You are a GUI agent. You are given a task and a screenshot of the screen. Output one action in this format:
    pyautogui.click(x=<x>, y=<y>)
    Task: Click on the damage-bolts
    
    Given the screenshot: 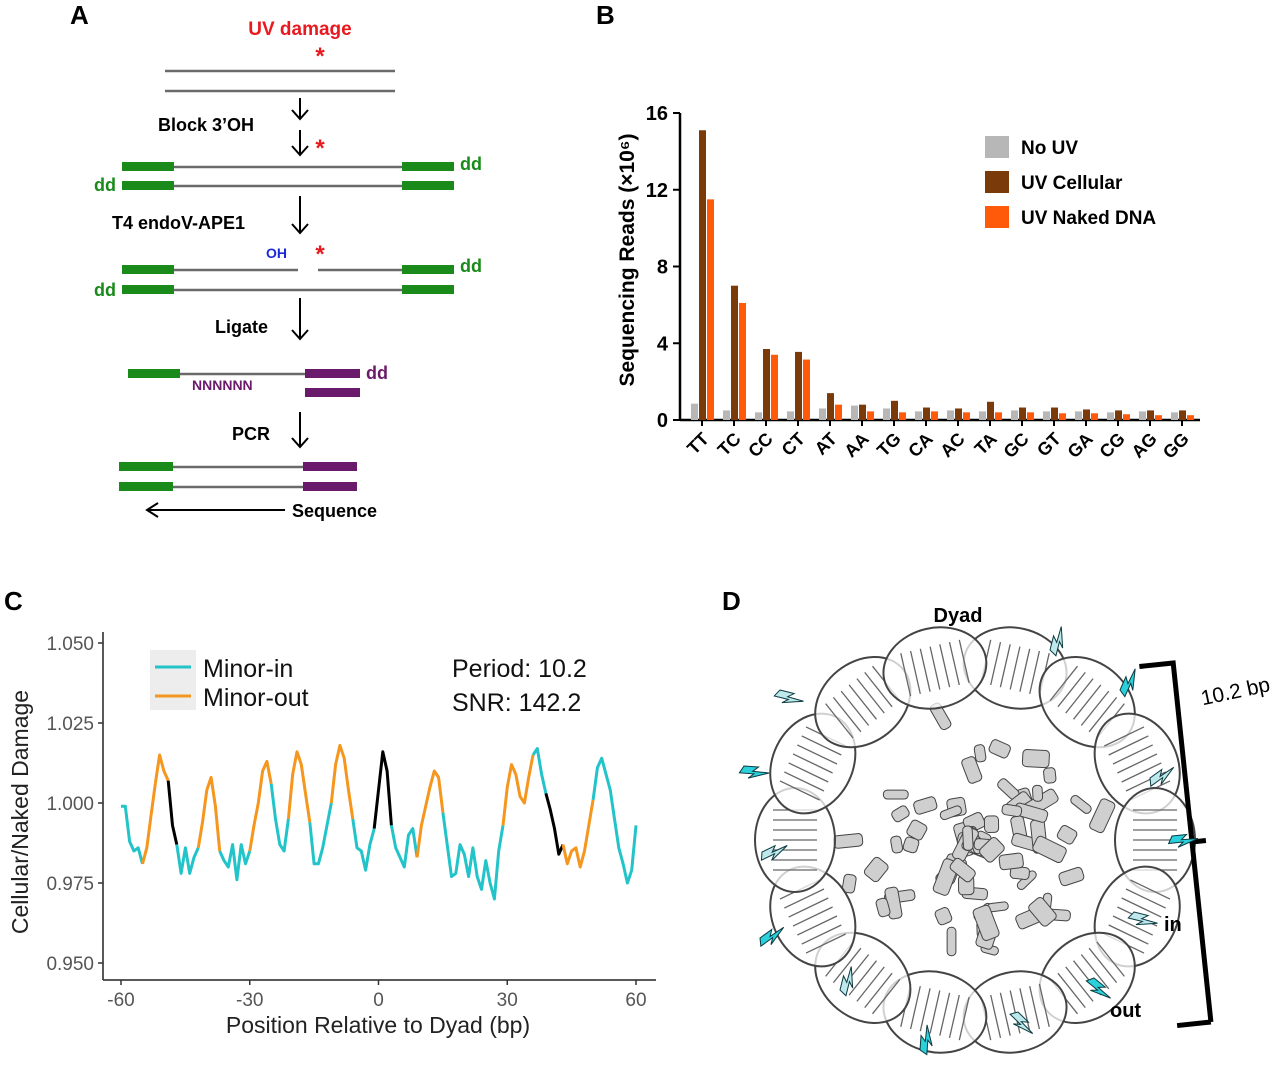 What is the action you would take?
    pyautogui.click(x=968, y=841)
    